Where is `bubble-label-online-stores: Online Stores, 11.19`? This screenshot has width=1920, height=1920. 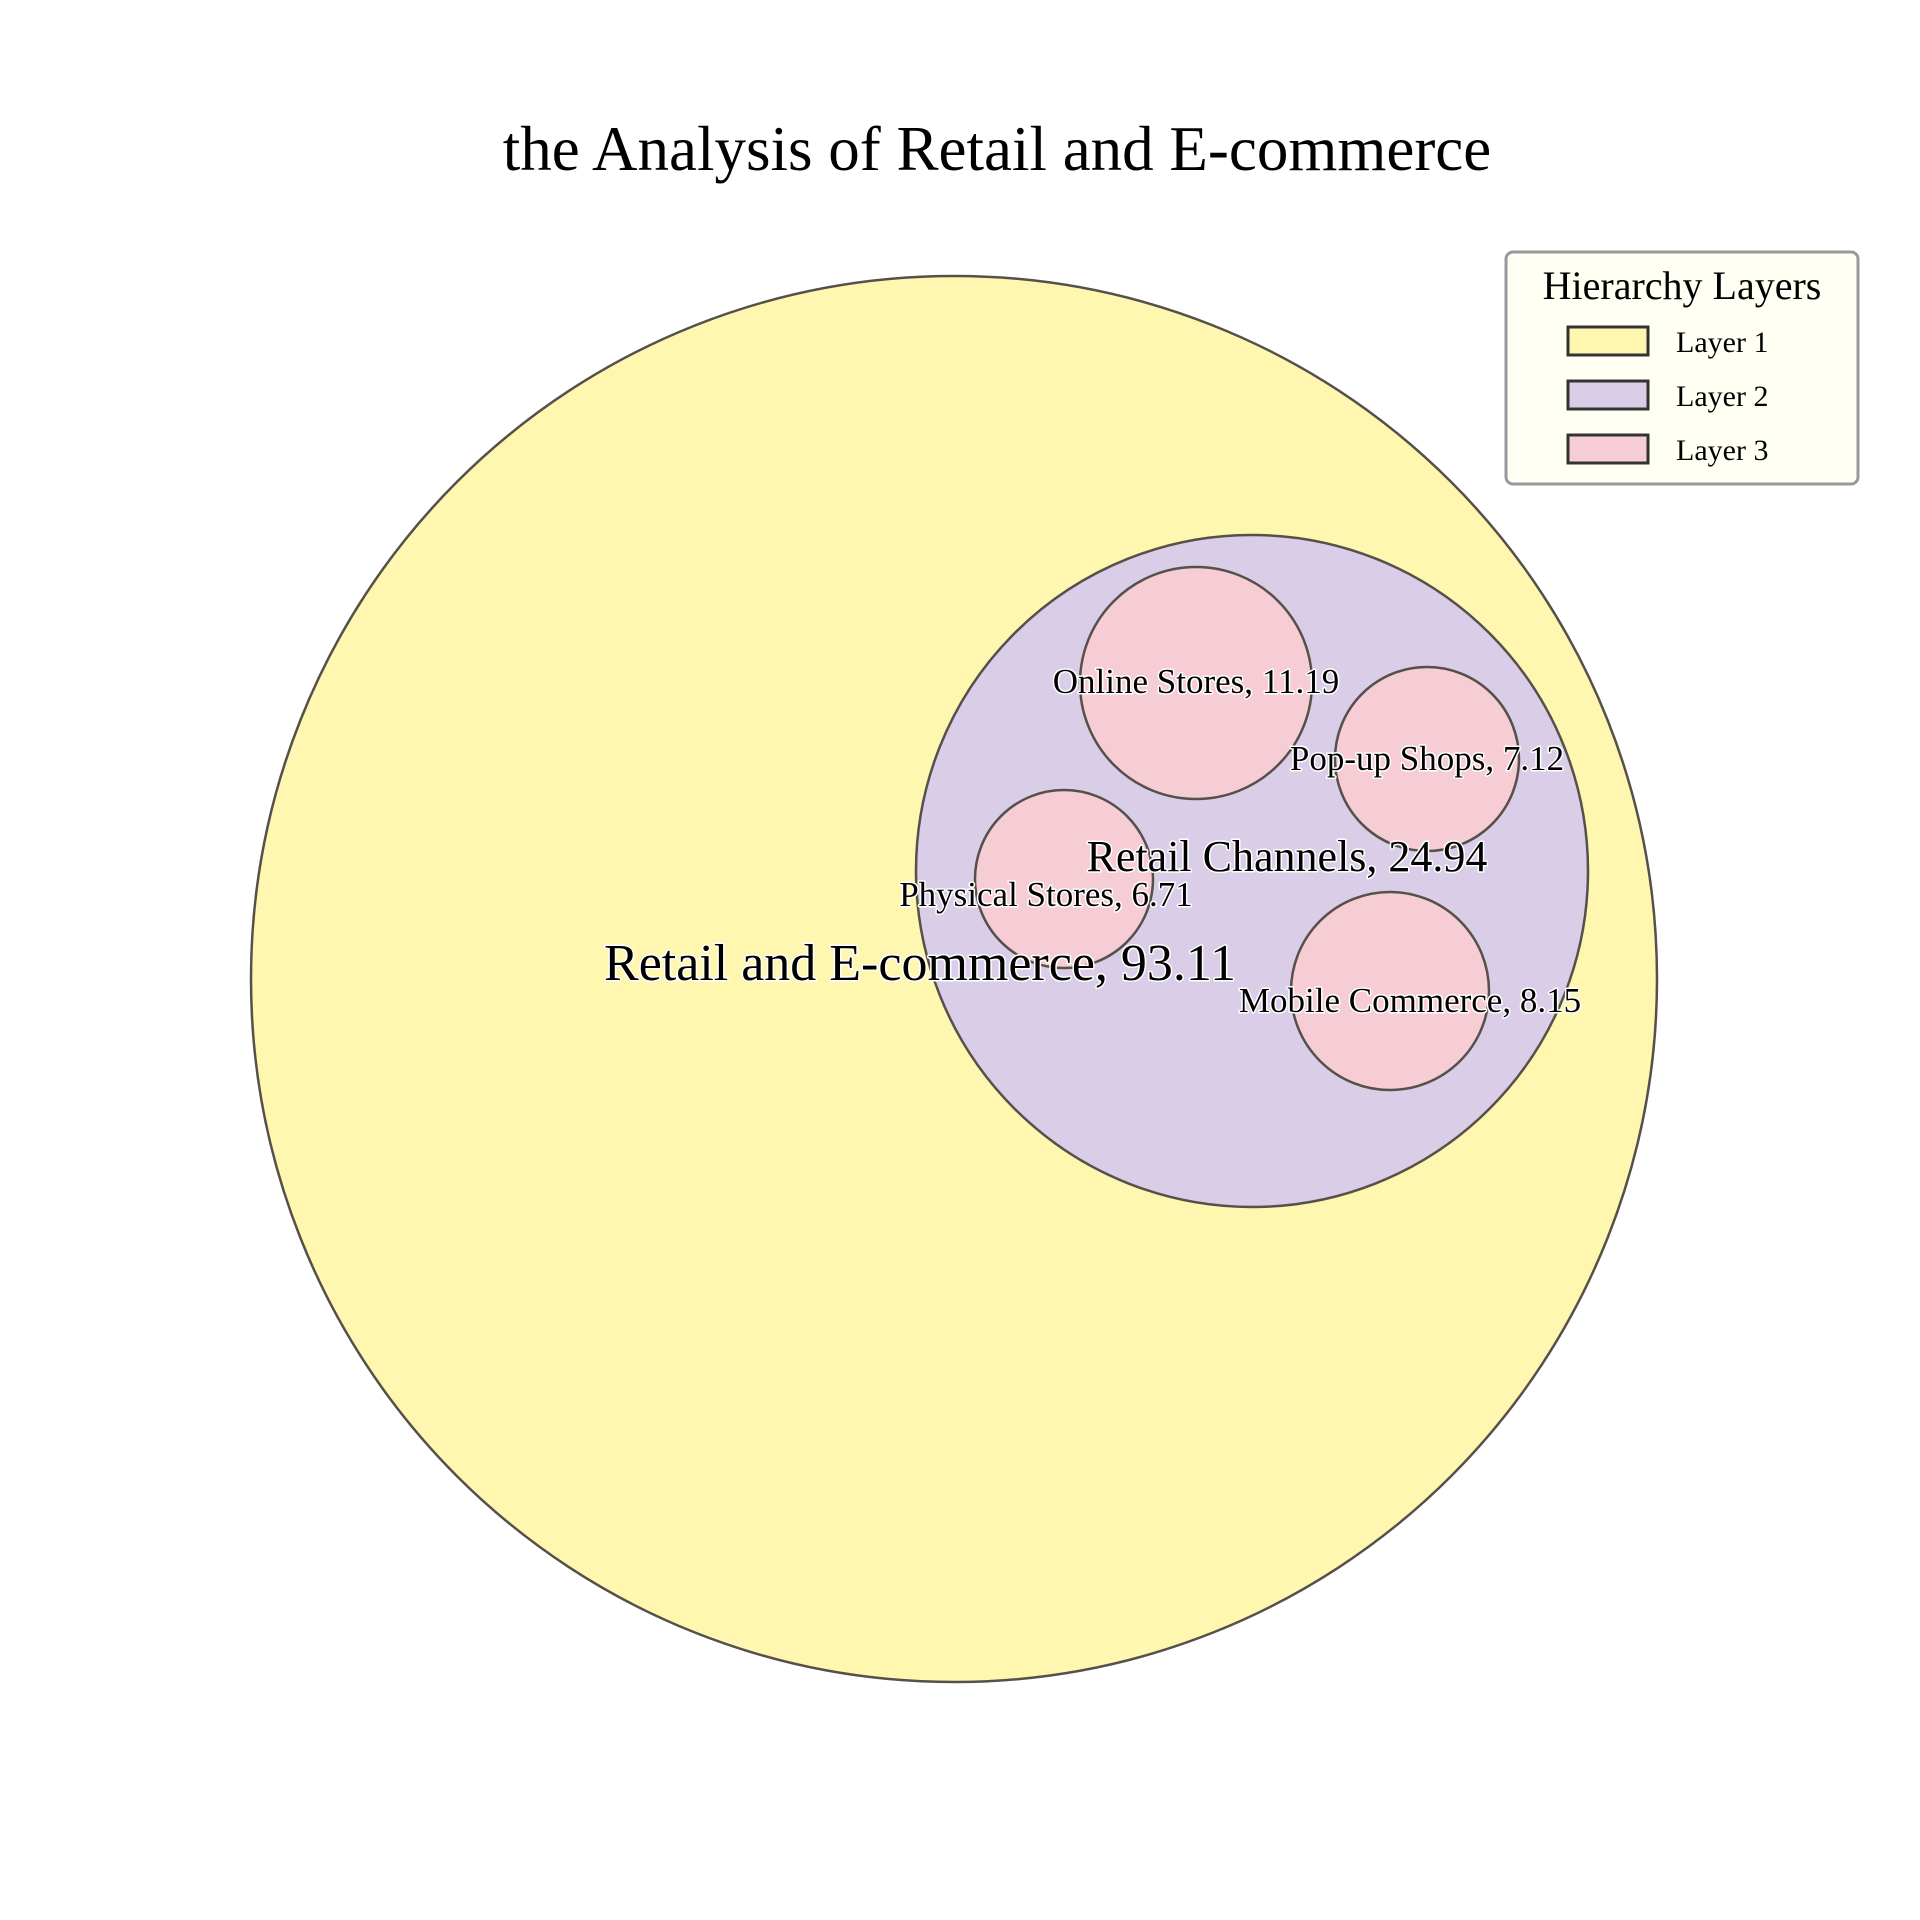 bubble-label-online-stores: Online Stores, 11.19 is located at coordinates (1196, 681).